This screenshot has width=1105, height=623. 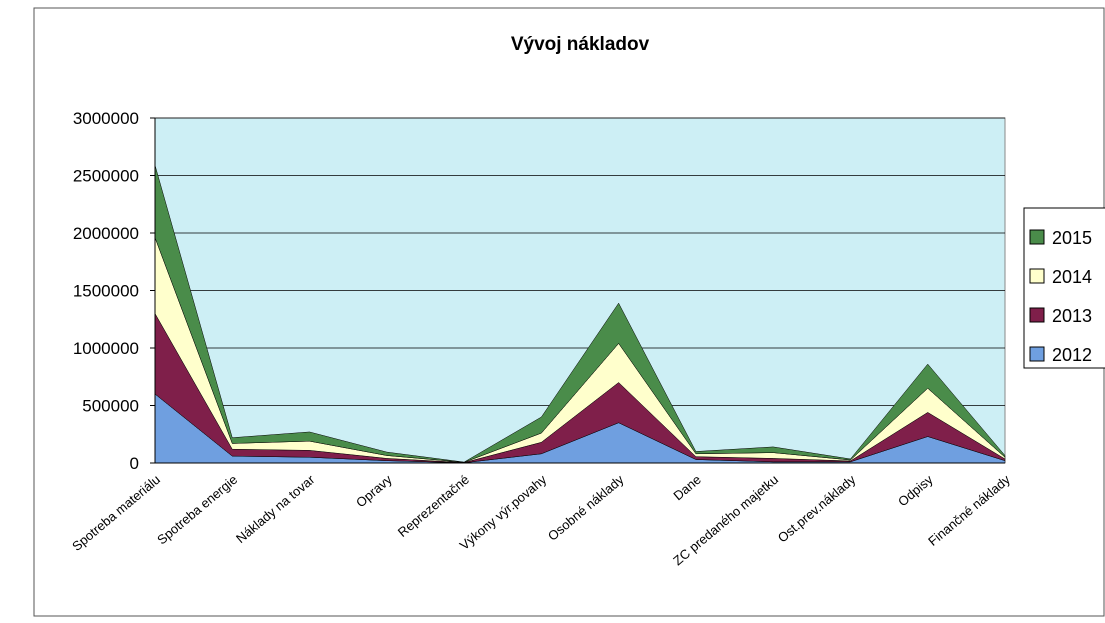 I want to click on chart-title: Vývoj nákladov, so click(x=580, y=44).